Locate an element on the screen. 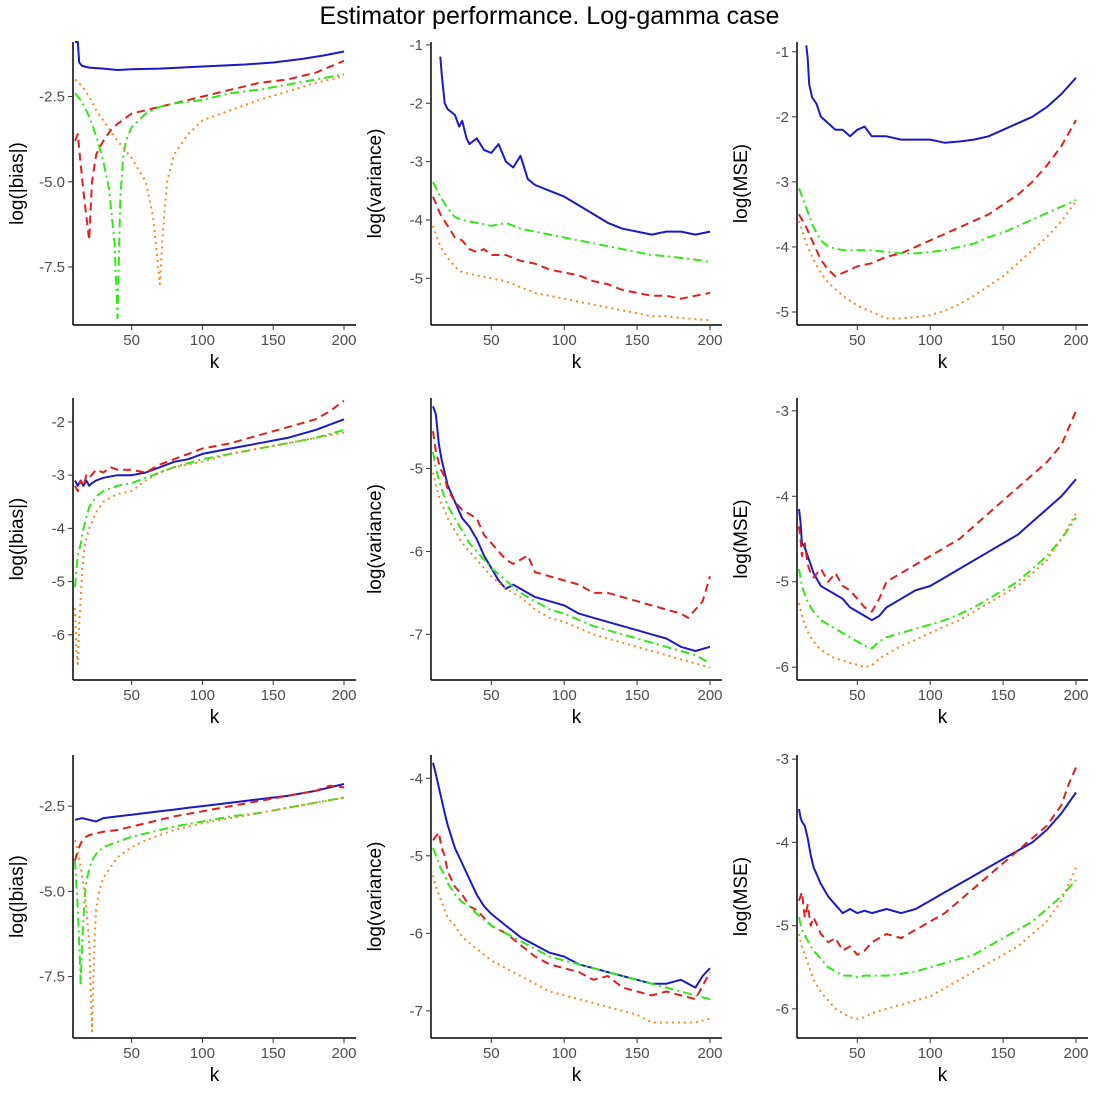  panel-3-series-1-line is located at coordinates (941, 94).